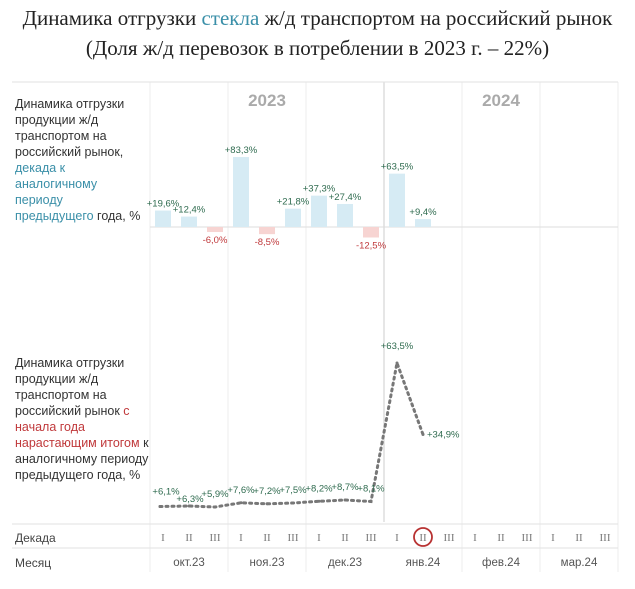  What do you see at coordinates (215, 240) in the screenshot?
I see `bar-value-label-3: -6,0%` at bounding box center [215, 240].